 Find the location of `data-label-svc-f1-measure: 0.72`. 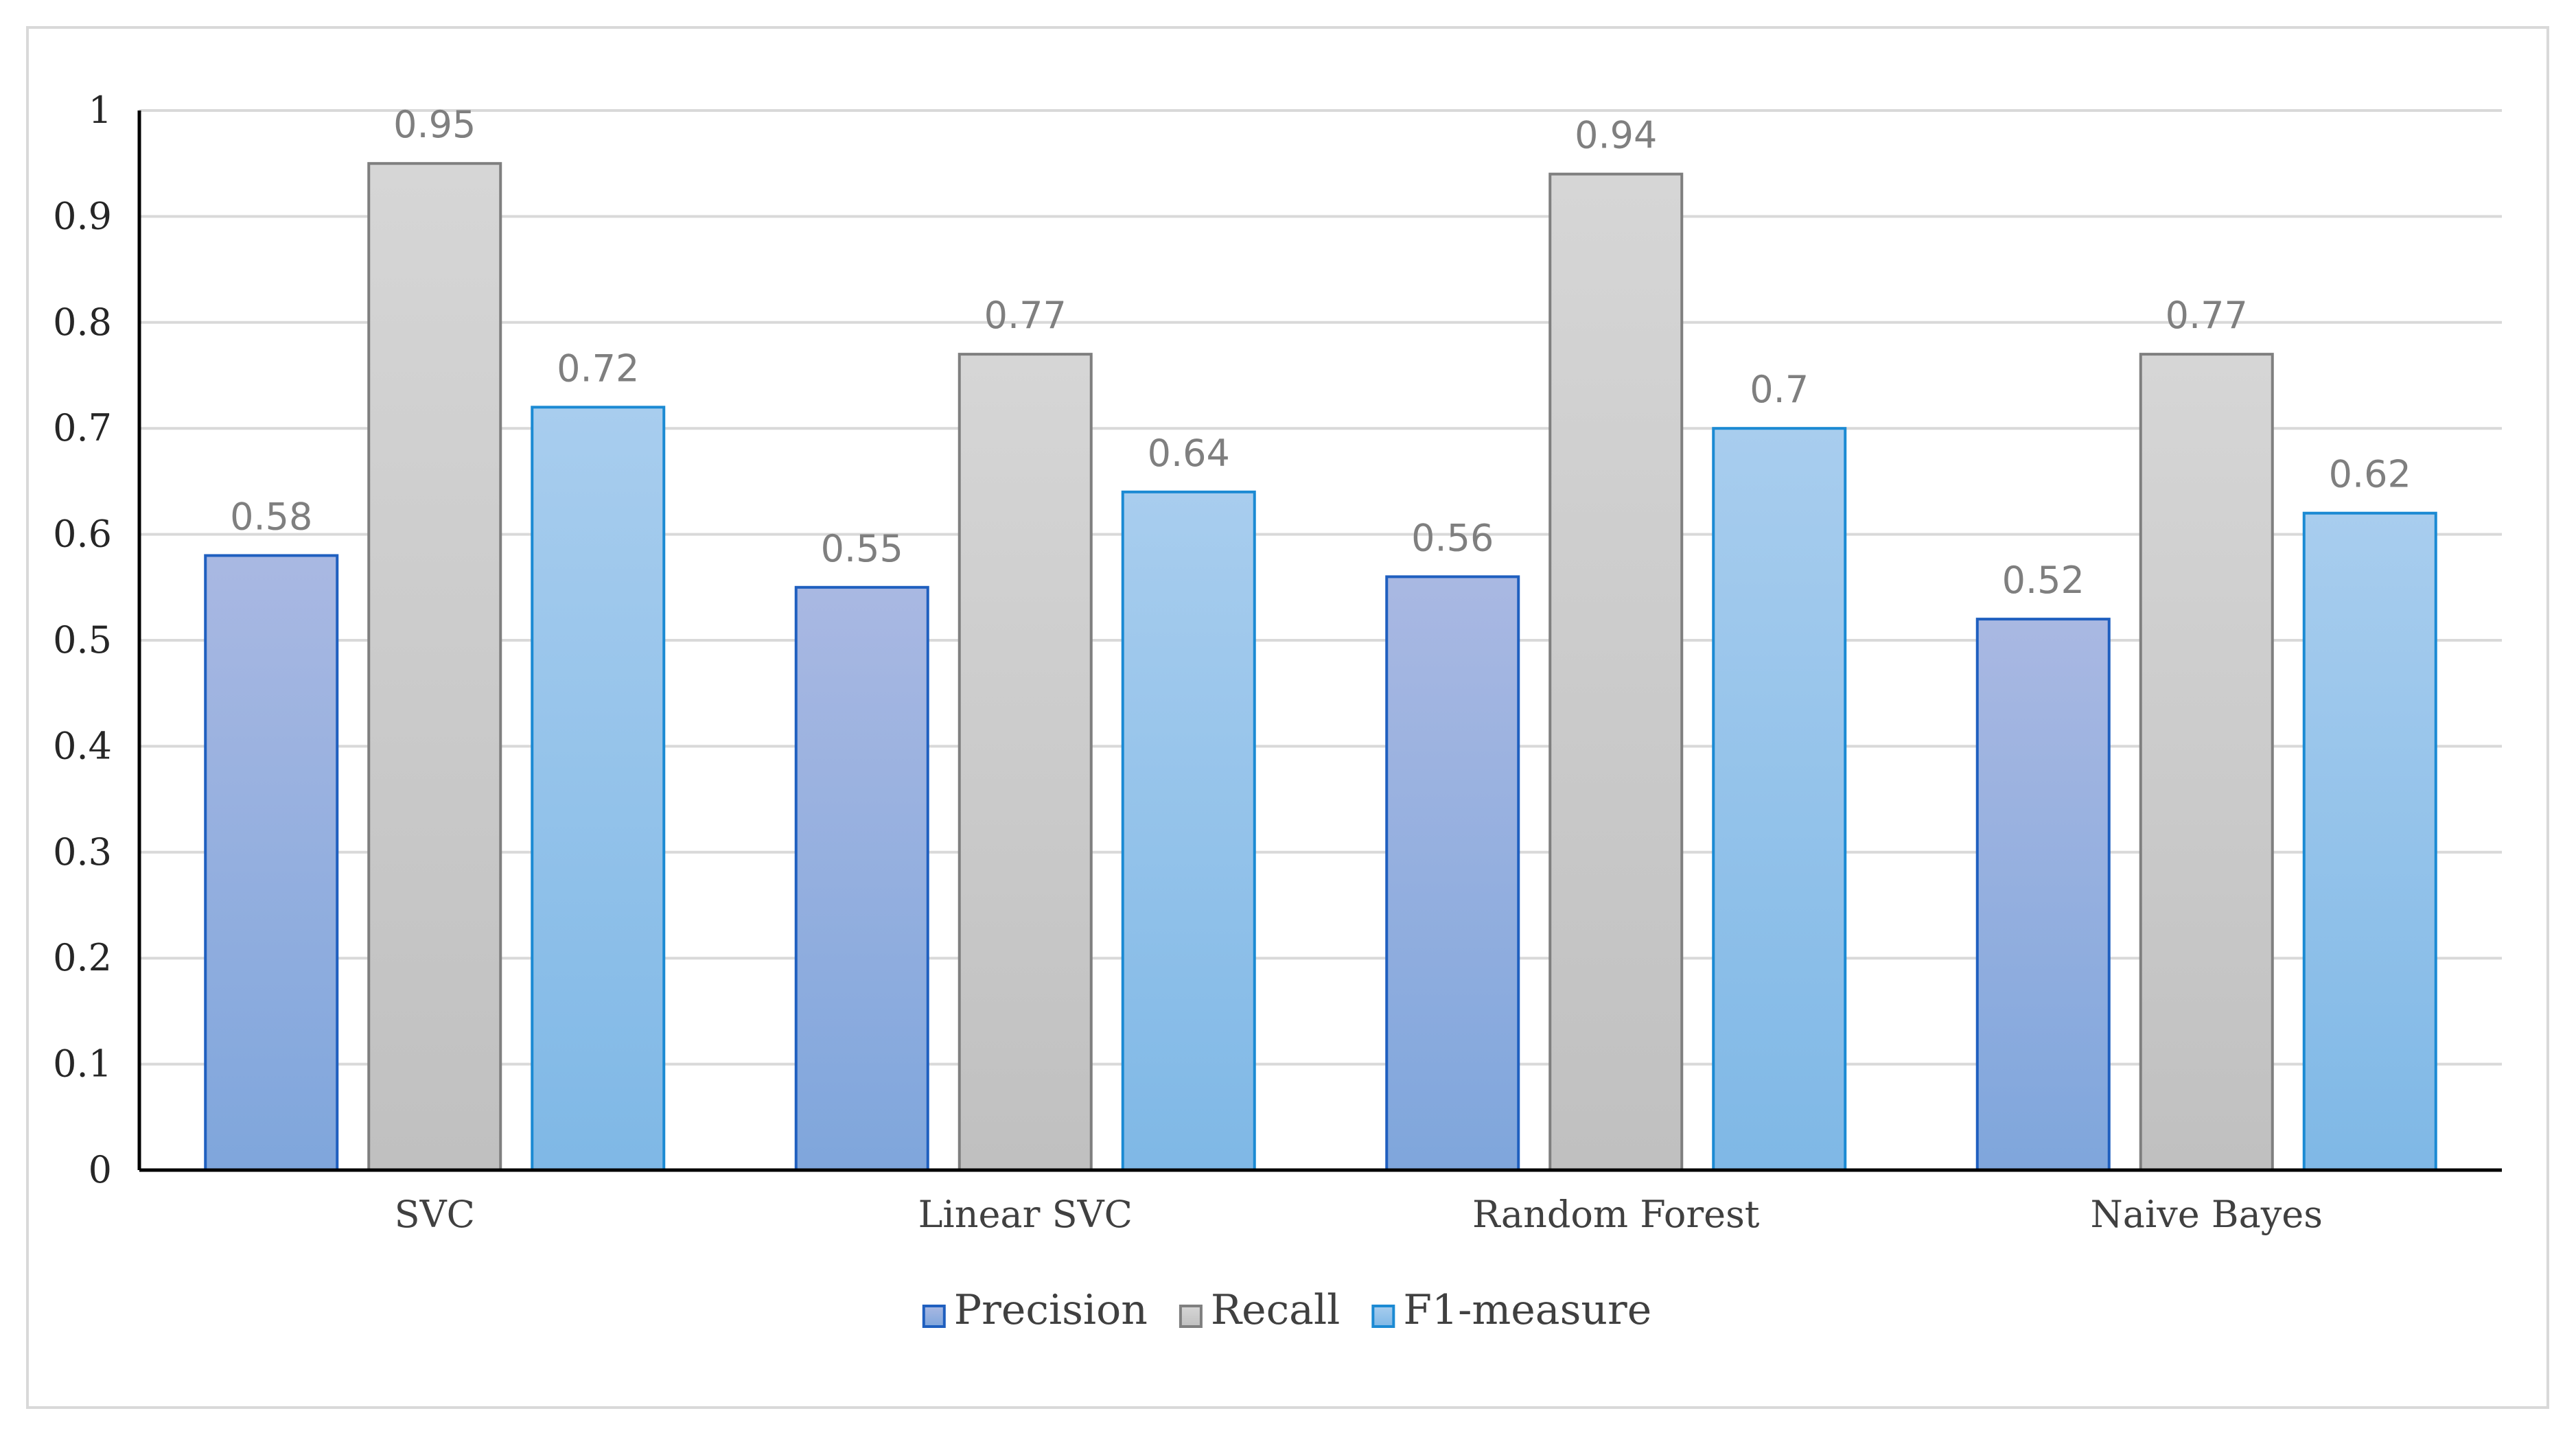

data-label-svc-f1-measure: 0.72 is located at coordinates (598, 368).